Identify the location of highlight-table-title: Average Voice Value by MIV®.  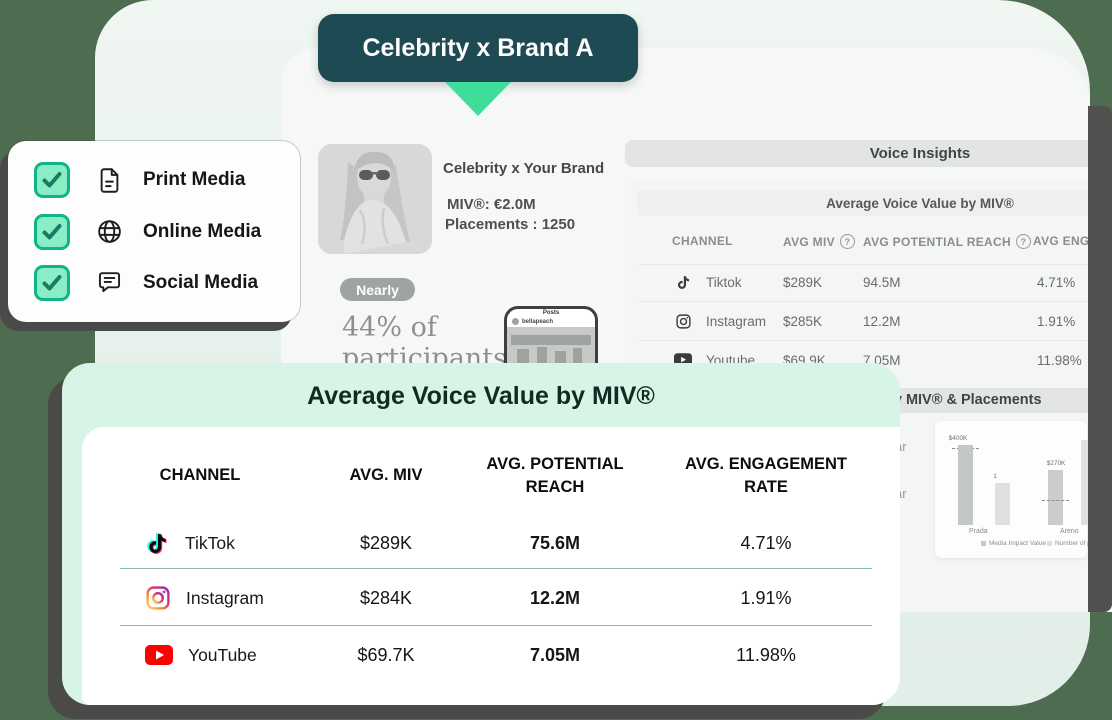
(481, 396).